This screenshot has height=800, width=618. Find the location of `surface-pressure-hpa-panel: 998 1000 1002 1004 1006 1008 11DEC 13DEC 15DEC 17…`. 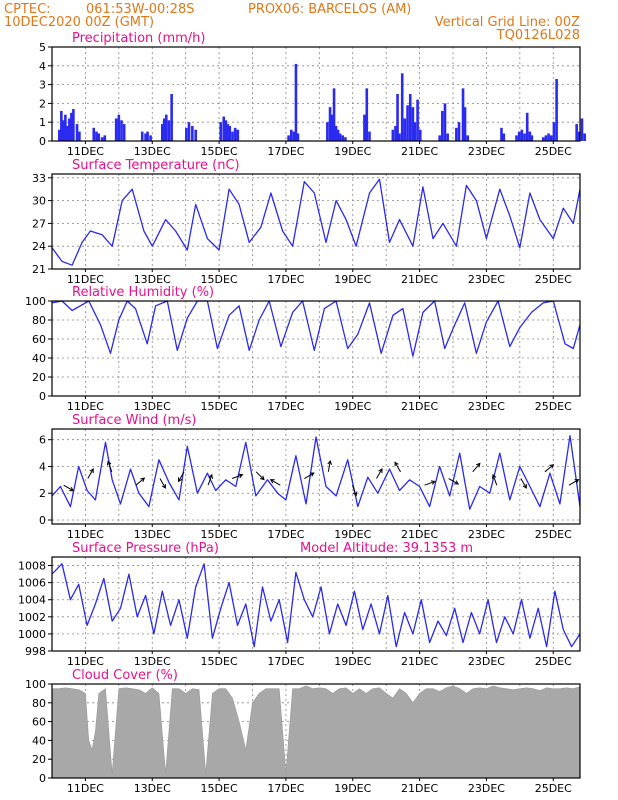

surface-pressure-hpa-panel: 998 1000 1002 1004 1006 1008 11DEC 13DEC 15DEC 17… is located at coordinates (299, 604).